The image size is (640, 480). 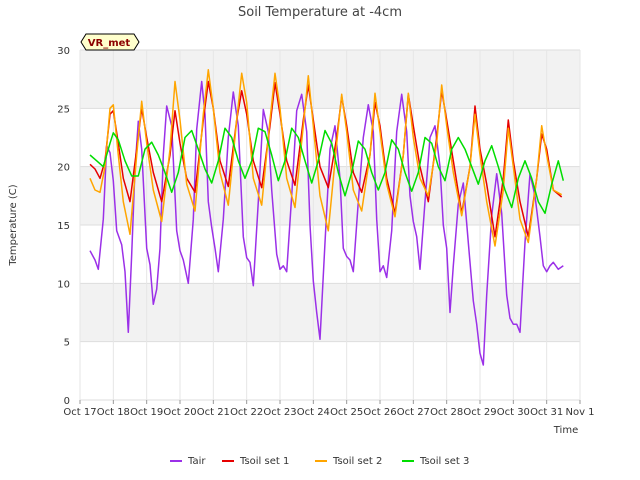 What do you see at coordinates (313, 412) in the screenshot?
I see `x-tick-label: Oct 24` at bounding box center [313, 412].